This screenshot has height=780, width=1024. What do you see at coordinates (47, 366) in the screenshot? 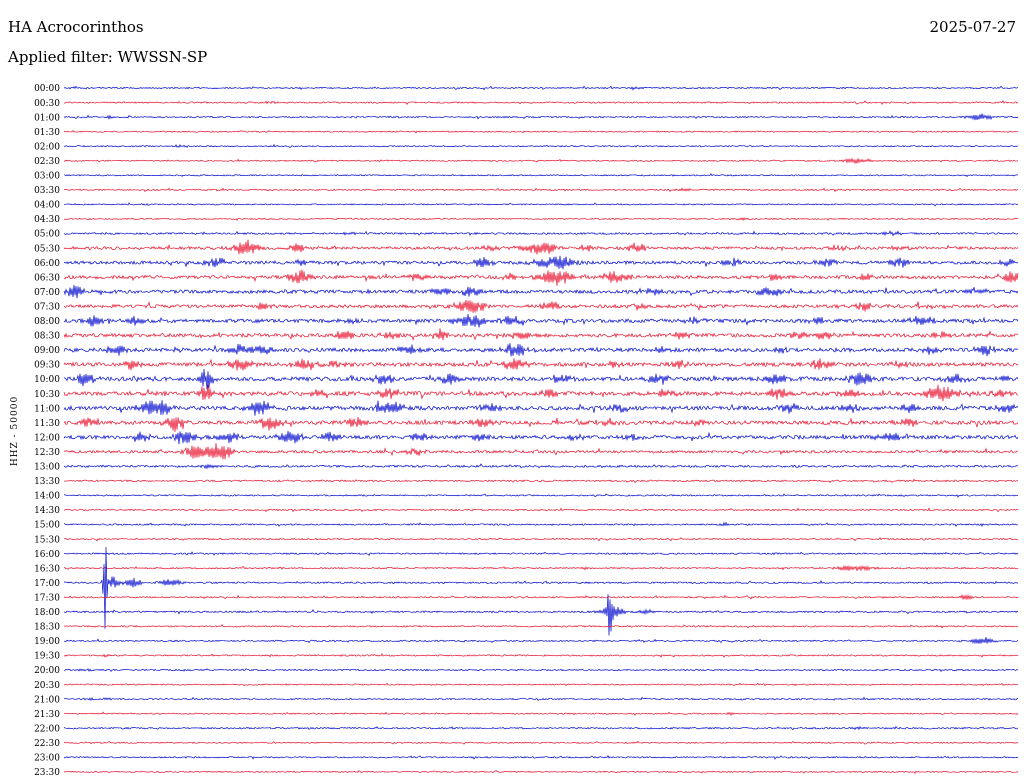
I see `time-label: 09:30` at bounding box center [47, 366].